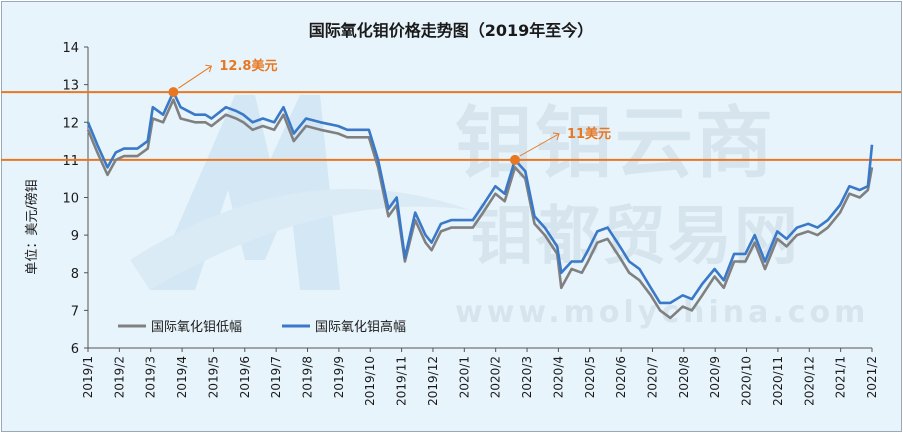 This screenshot has width=903, height=433. What do you see at coordinates (196, 327) in the screenshot?
I see `legend-label-low: 国际氧化钼低幅` at bounding box center [196, 327].